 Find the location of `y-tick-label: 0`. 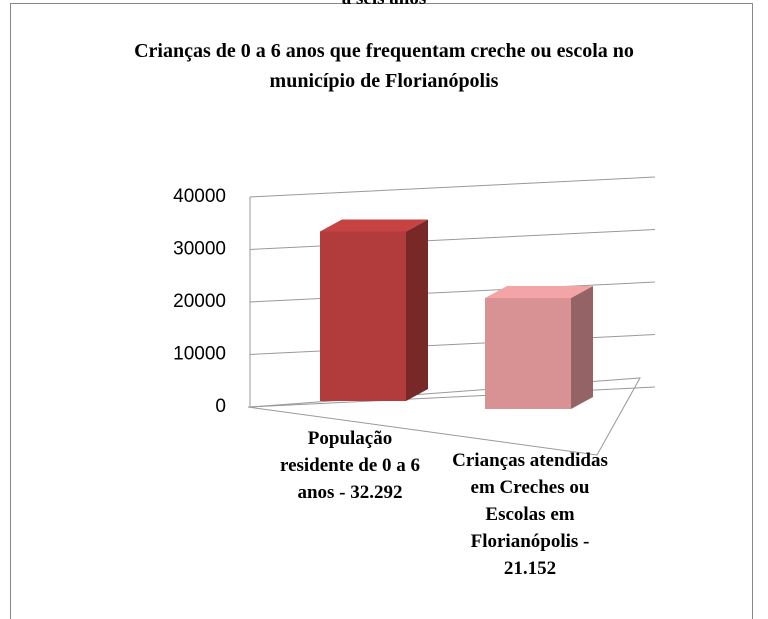

y-tick-label: 0 is located at coordinates (220, 406).